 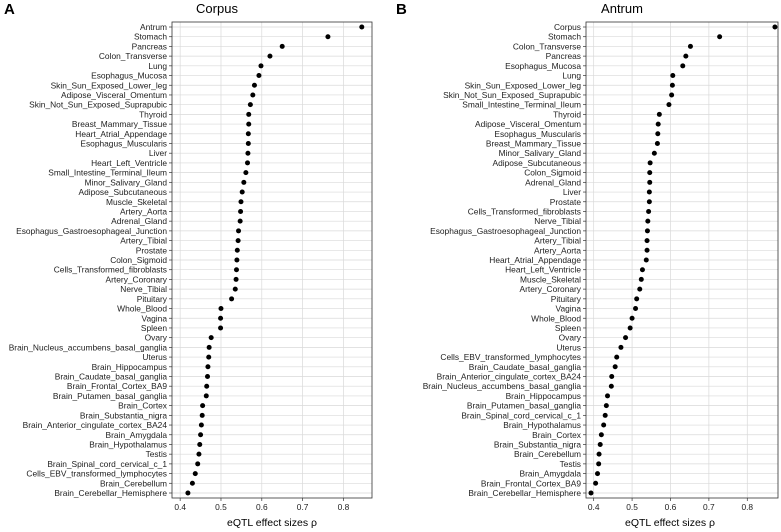 What do you see at coordinates (547, 454) in the screenshot?
I see `y-tick-label: Brain_Cerebellum` at bounding box center [547, 454].